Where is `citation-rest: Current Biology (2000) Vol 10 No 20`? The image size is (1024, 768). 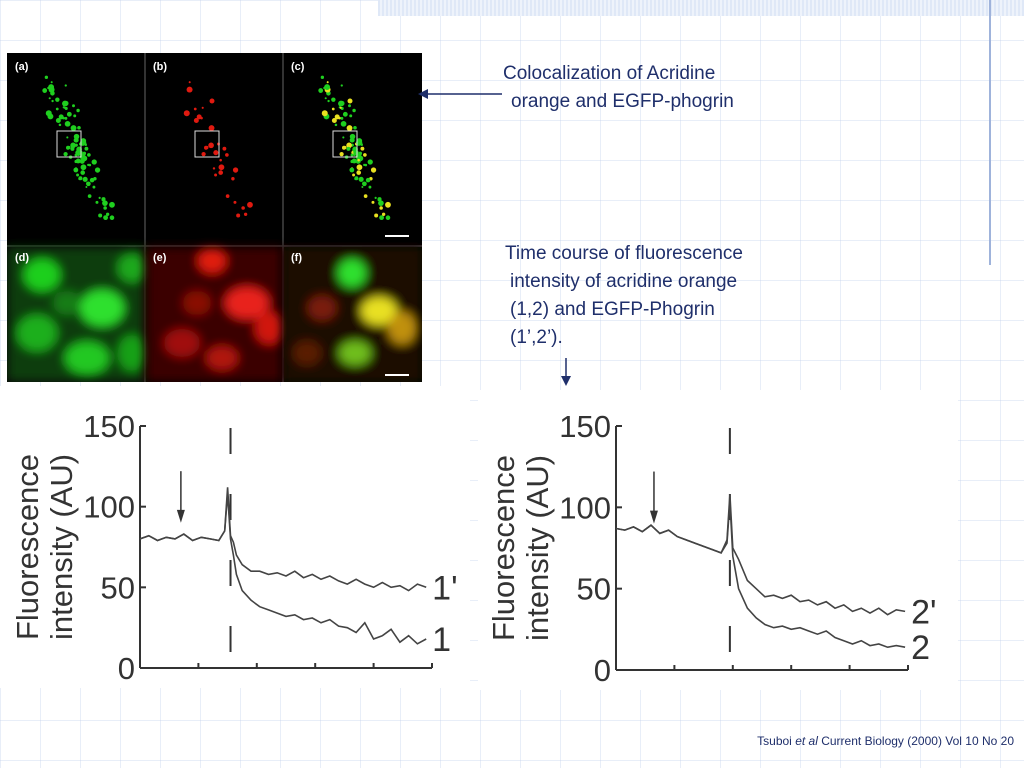 citation-rest: Current Biology (2000) Vol 10 No 20 is located at coordinates (917, 741).